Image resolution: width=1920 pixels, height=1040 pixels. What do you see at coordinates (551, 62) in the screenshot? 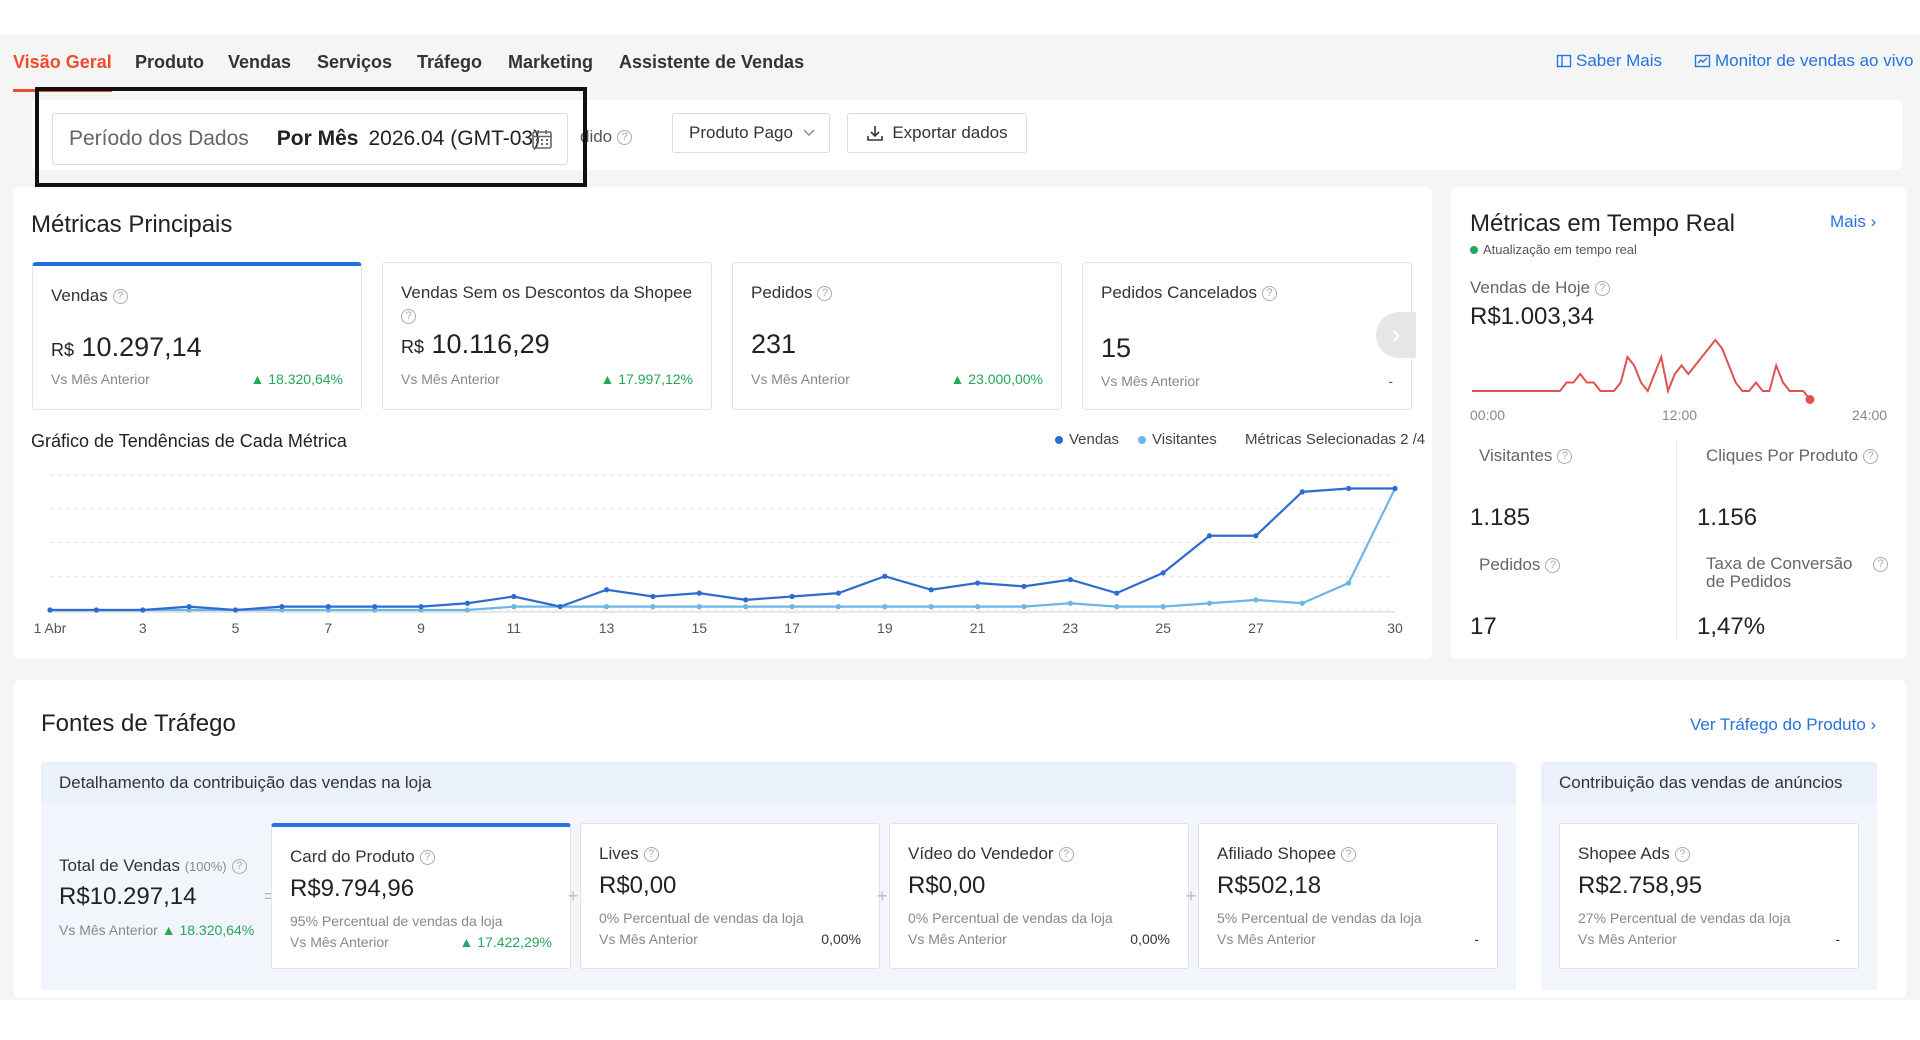
I see `tab-marketing: Marketing` at bounding box center [551, 62].